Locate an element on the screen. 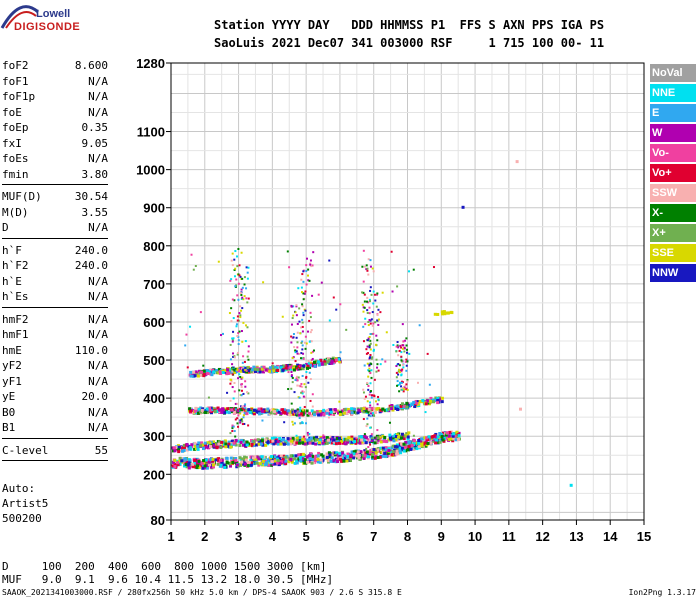 The height and width of the screenshot is (600, 700). param-name: B1 is located at coordinates (9, 427).